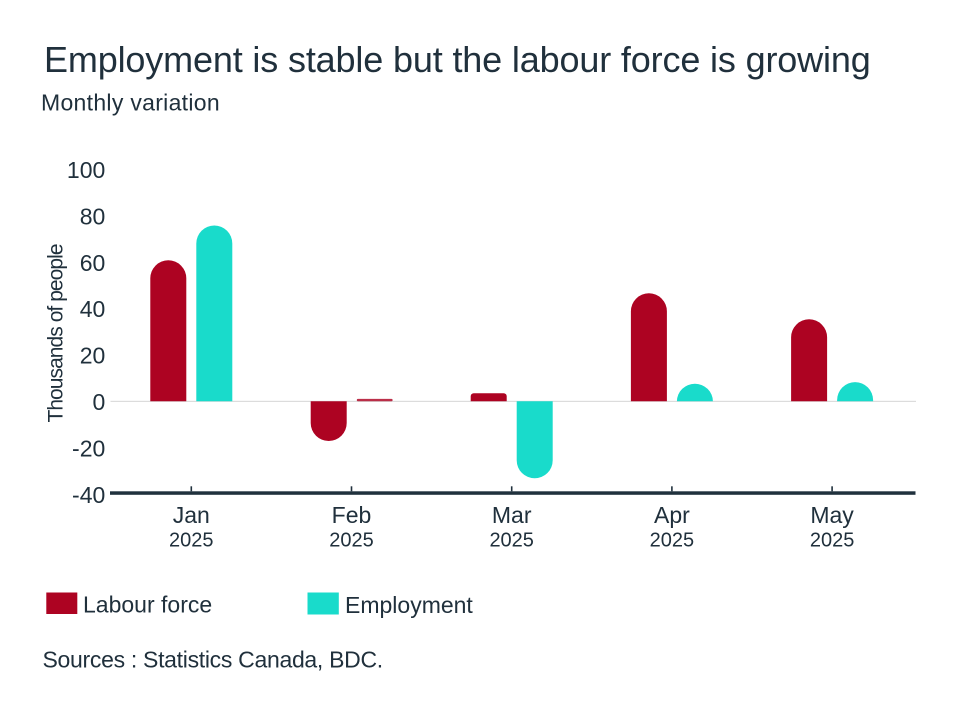 The image size is (960, 721). I want to click on svg-text: Apr, so click(672, 515).